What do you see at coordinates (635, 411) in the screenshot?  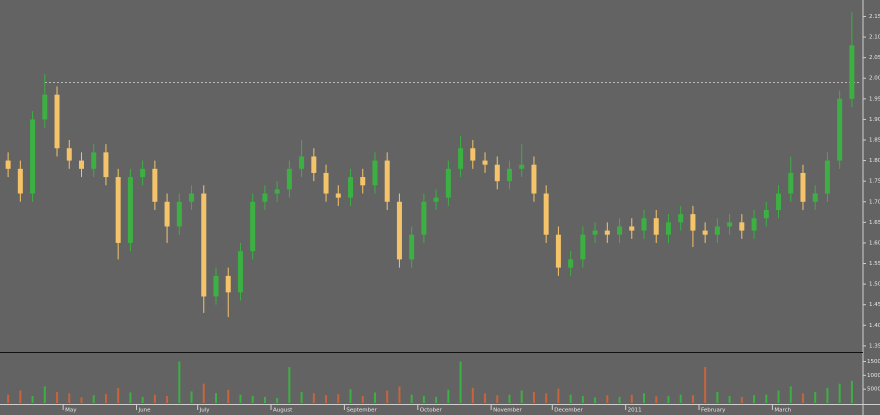 I see `x-tick-label: 2011` at bounding box center [635, 411].